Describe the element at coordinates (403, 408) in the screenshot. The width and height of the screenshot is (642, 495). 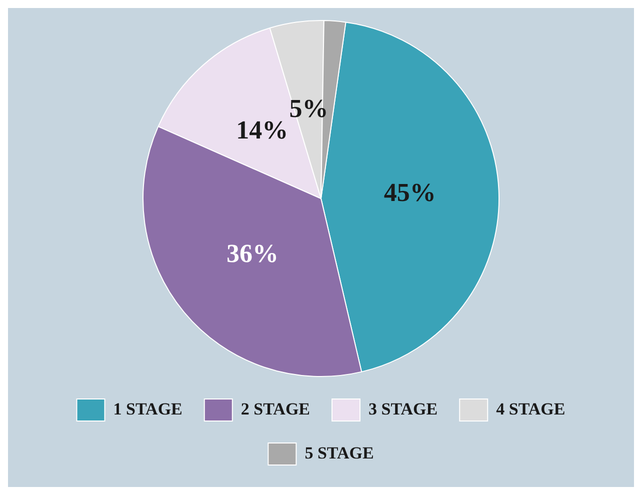
I see `legend-label: 3 STAGE` at that location.